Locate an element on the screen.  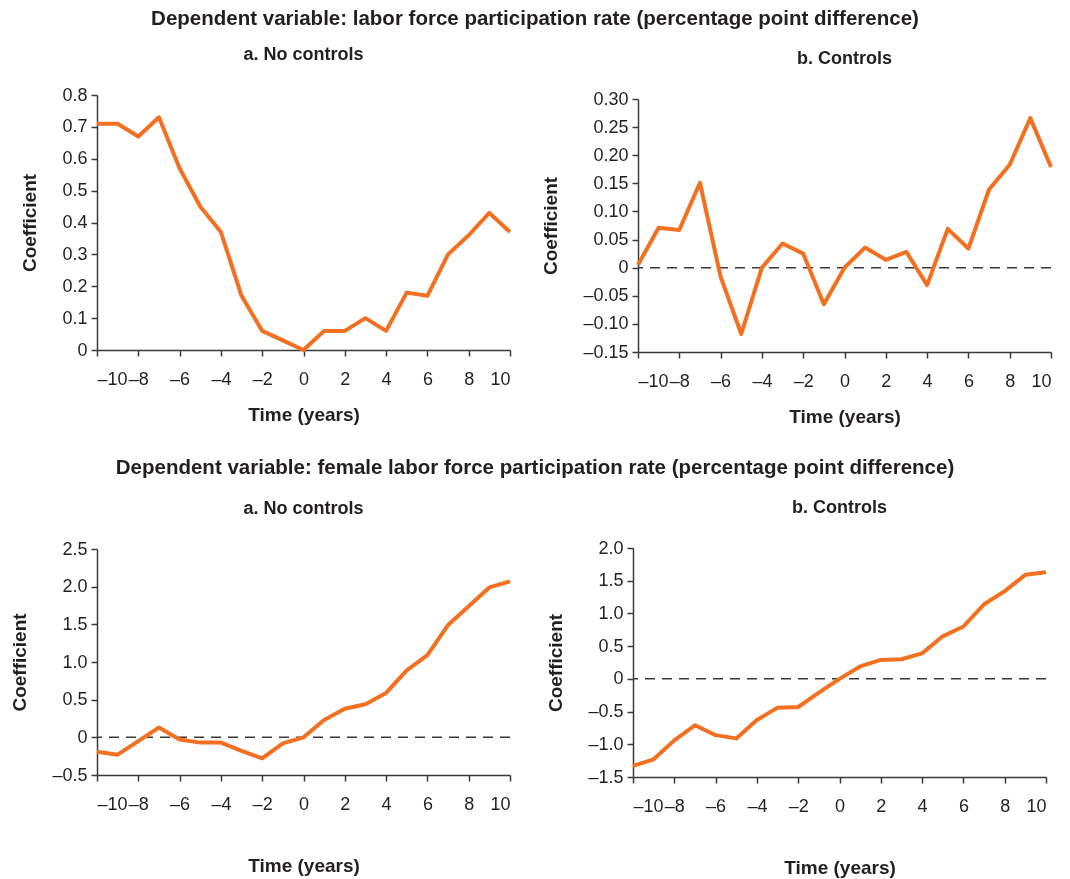
y-tick-label: –0.10 is located at coordinates (606, 323).